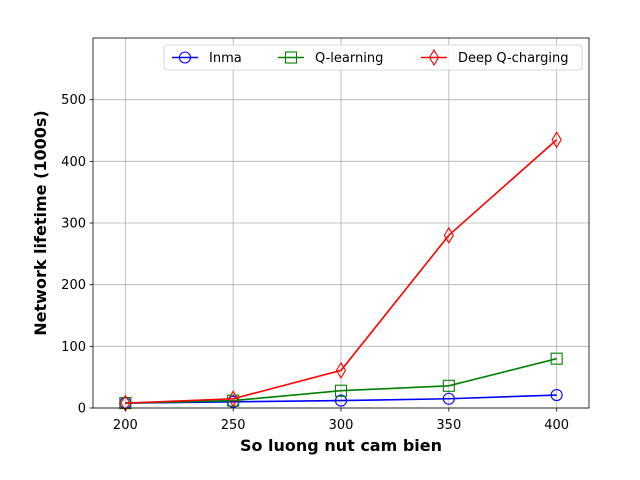 The width and height of the screenshot is (640, 480). Describe the element at coordinates (73, 162) in the screenshot. I see `y-tick-label: 400` at that location.